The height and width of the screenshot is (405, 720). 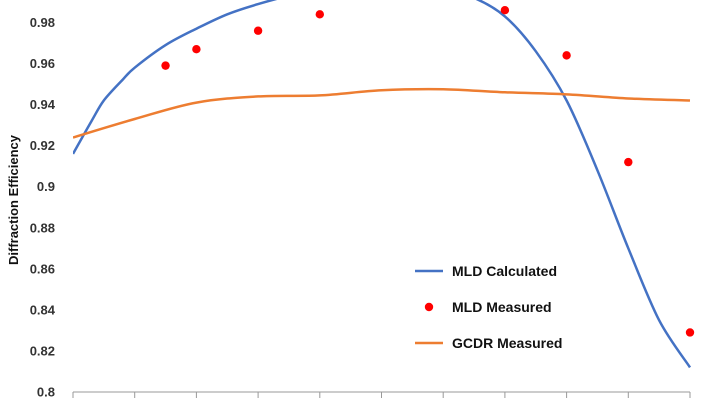 I want to click on y-tick-label: 0.86, so click(x=42, y=268).